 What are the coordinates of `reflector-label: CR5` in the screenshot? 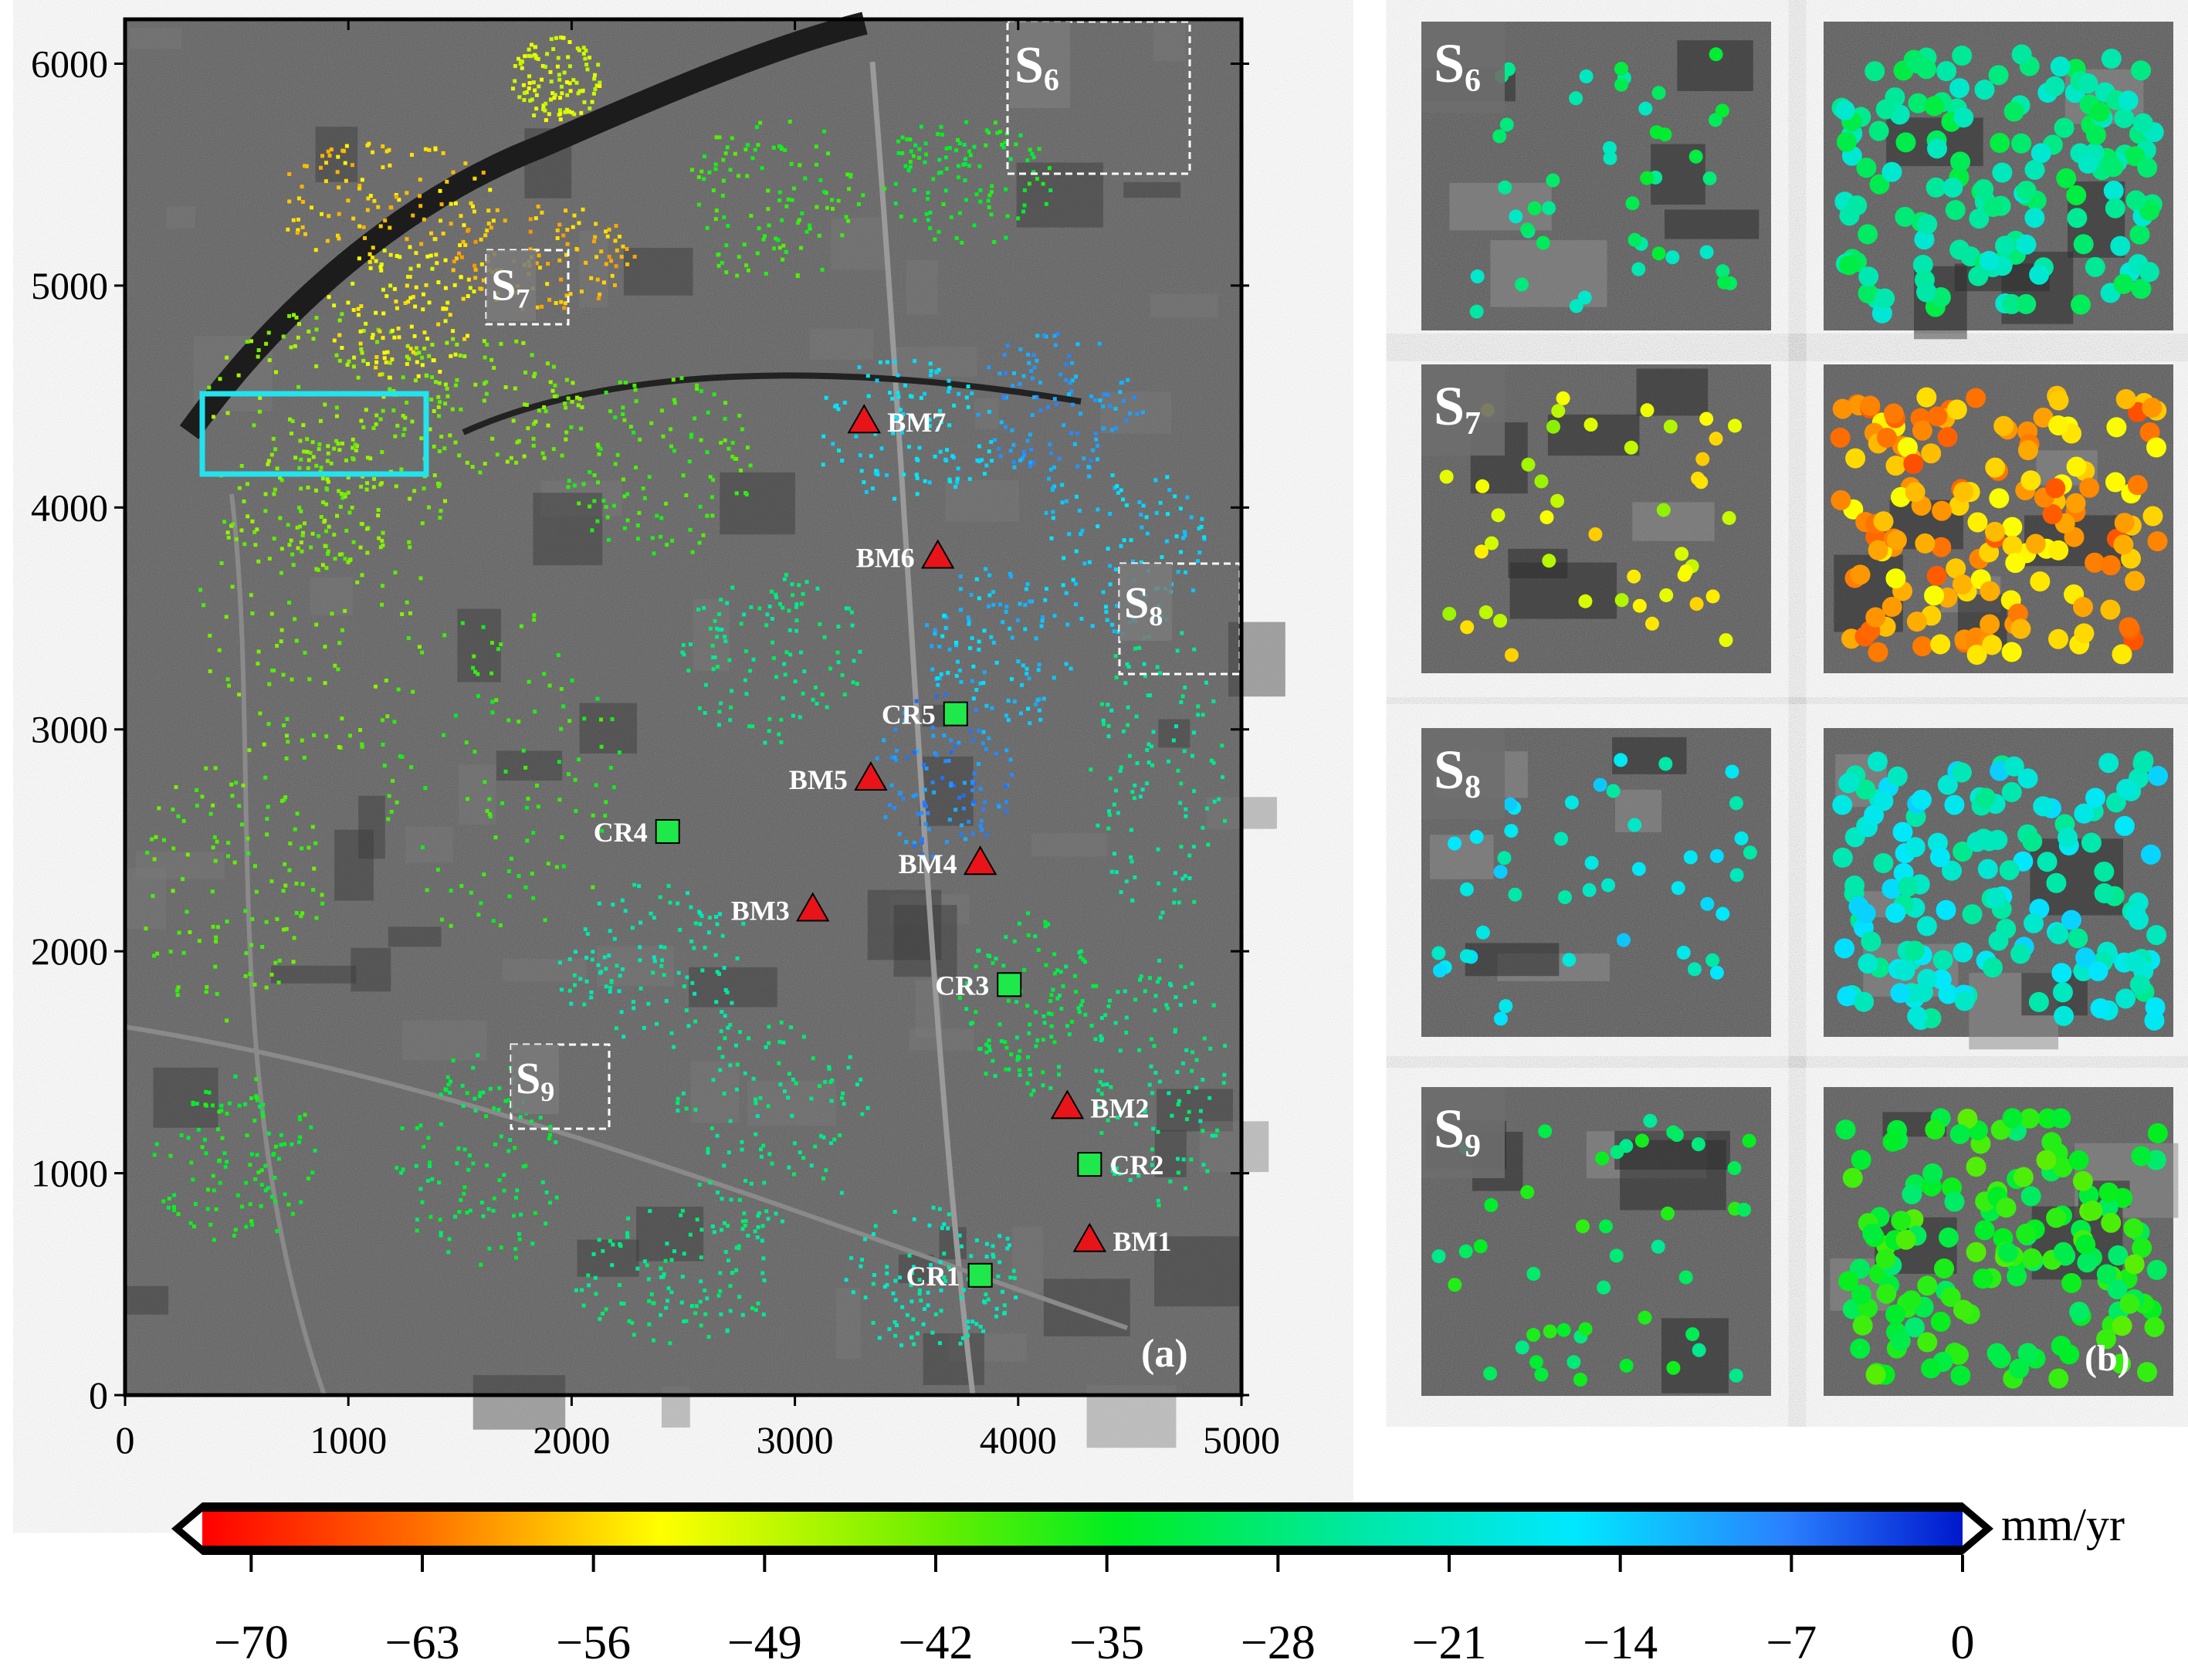 It's located at (909, 715).